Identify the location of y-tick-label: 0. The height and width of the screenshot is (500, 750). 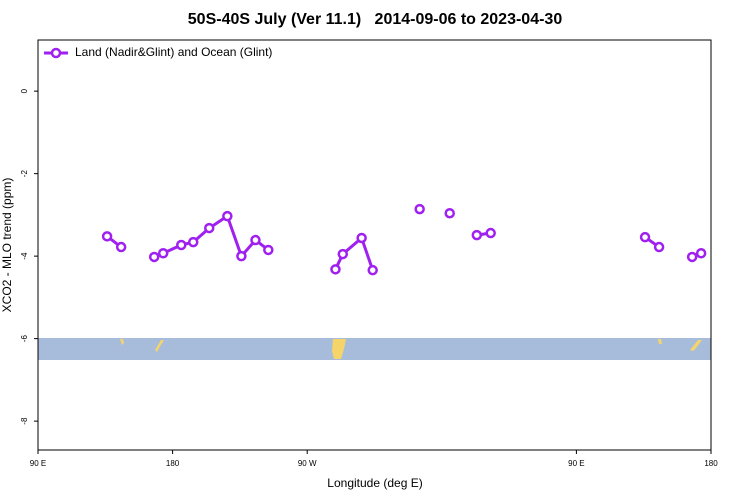
(24, 90).